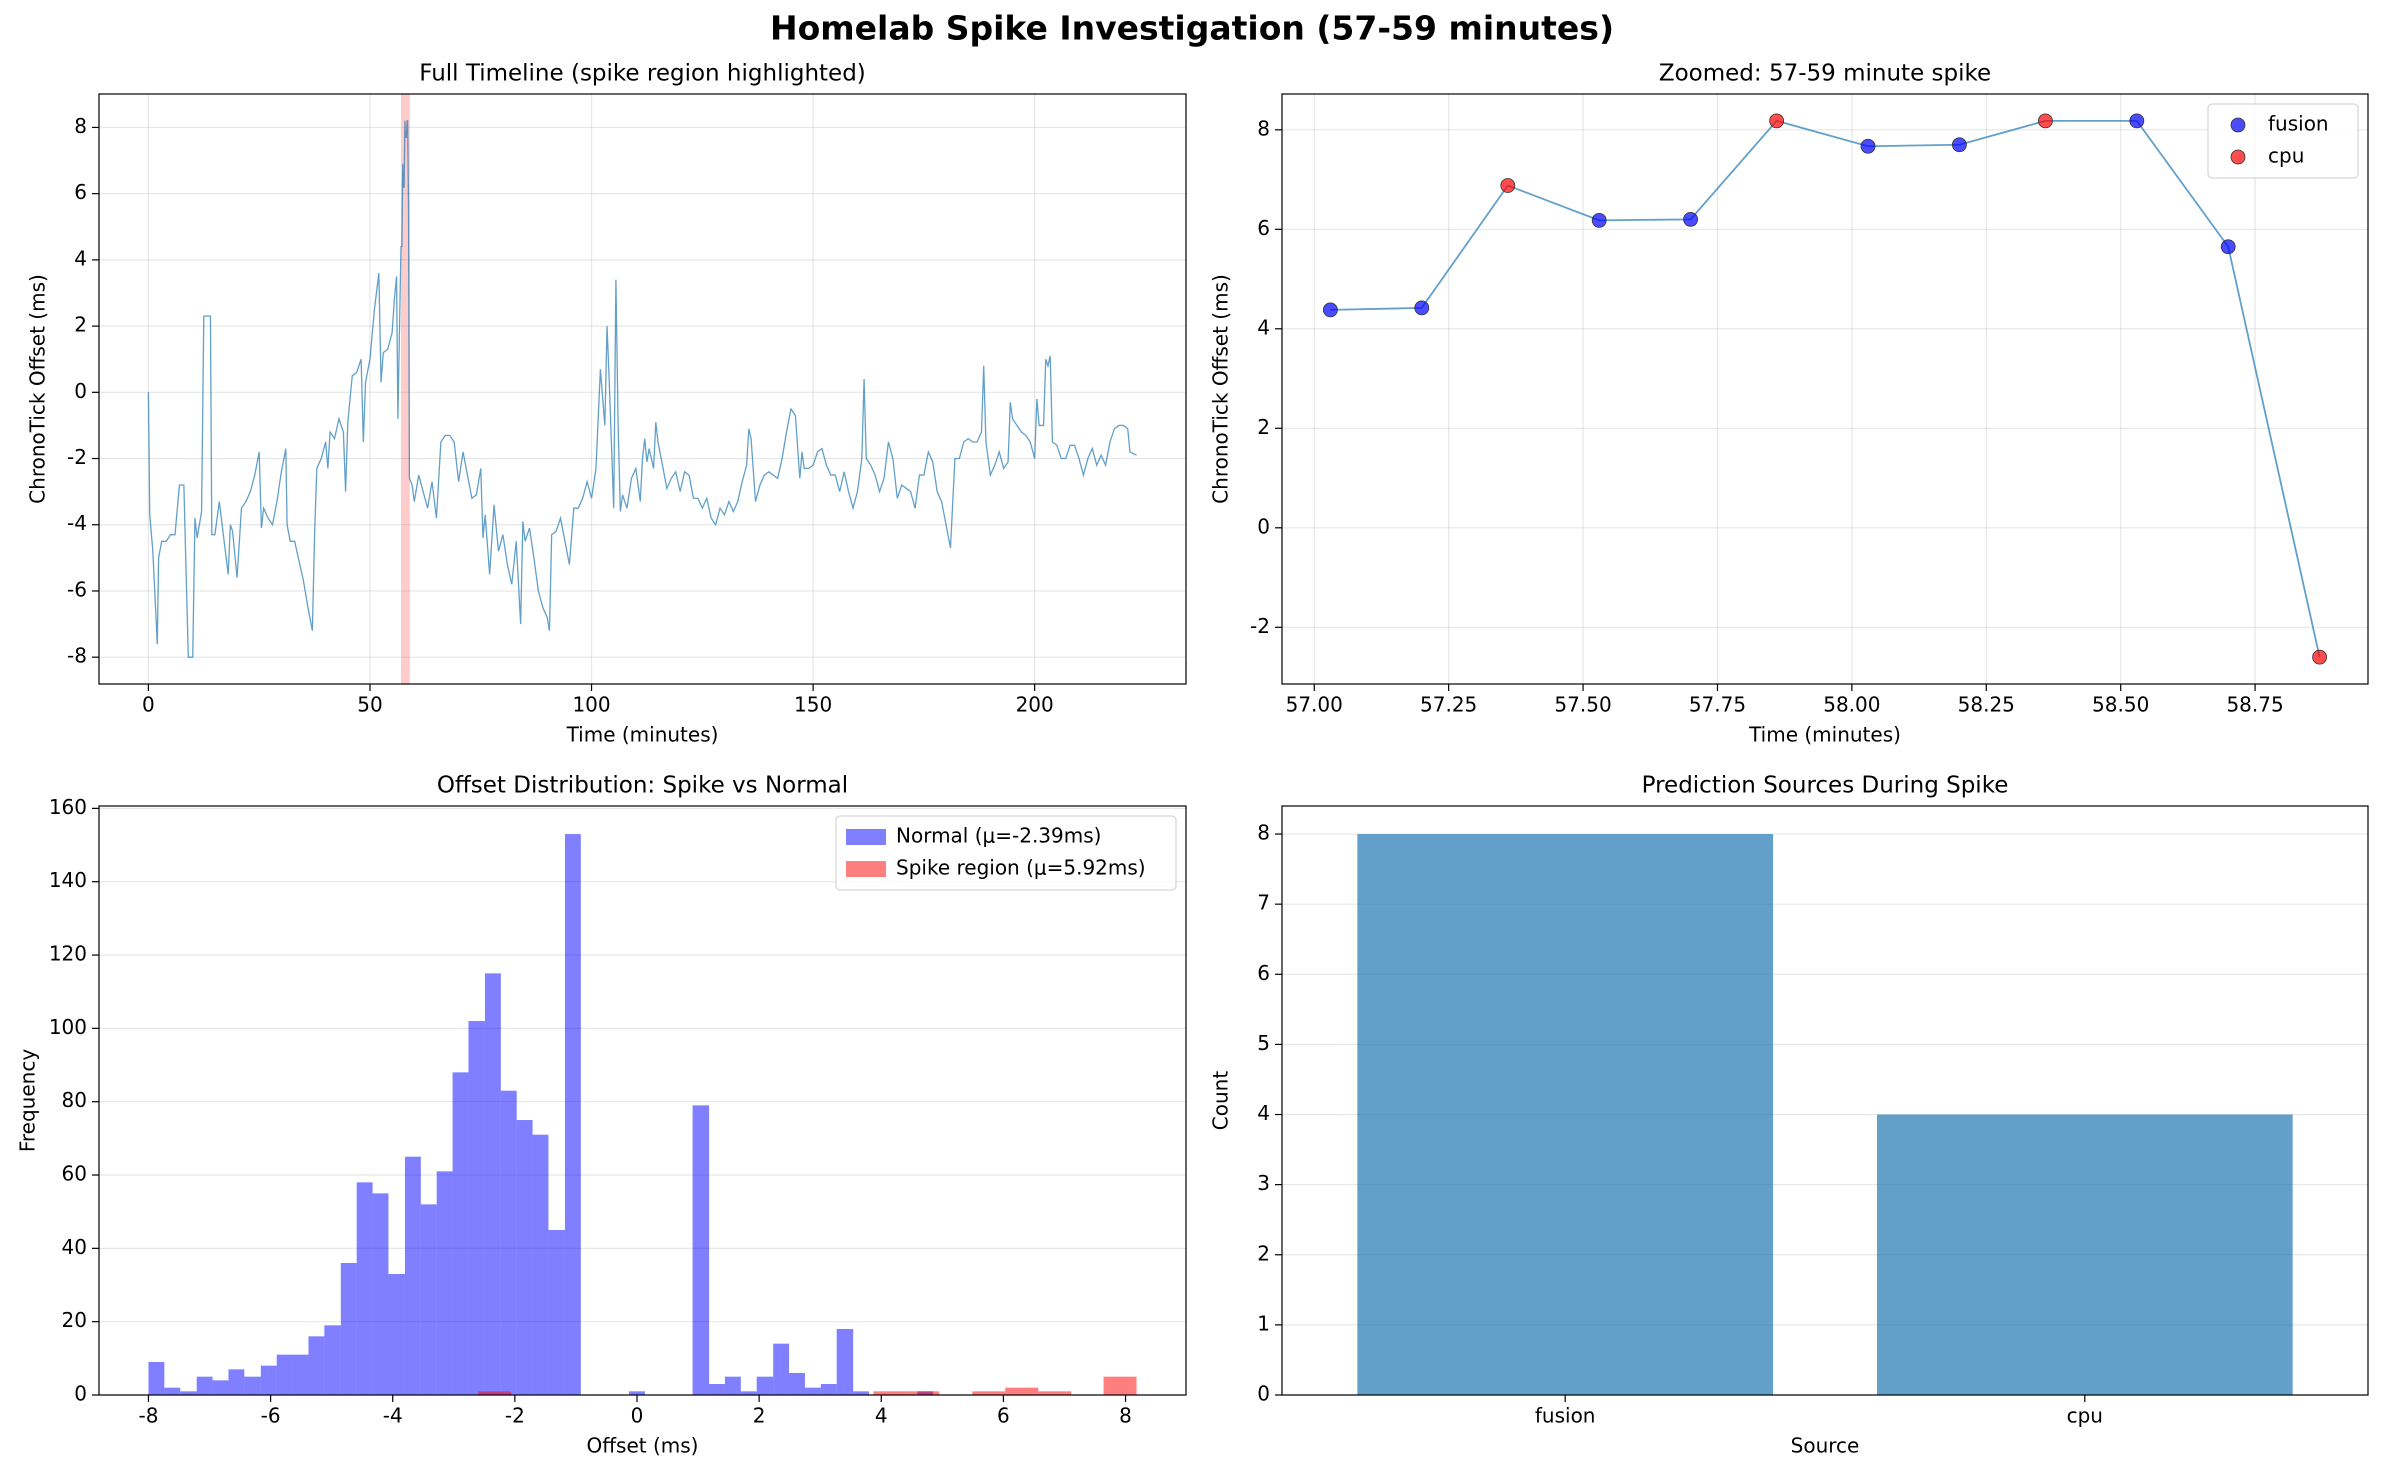 Image resolution: width=2384 pixels, height=1475 pixels. What do you see at coordinates (1851, 705) in the screenshot?
I see `x-tick-label: 58.00` at bounding box center [1851, 705].